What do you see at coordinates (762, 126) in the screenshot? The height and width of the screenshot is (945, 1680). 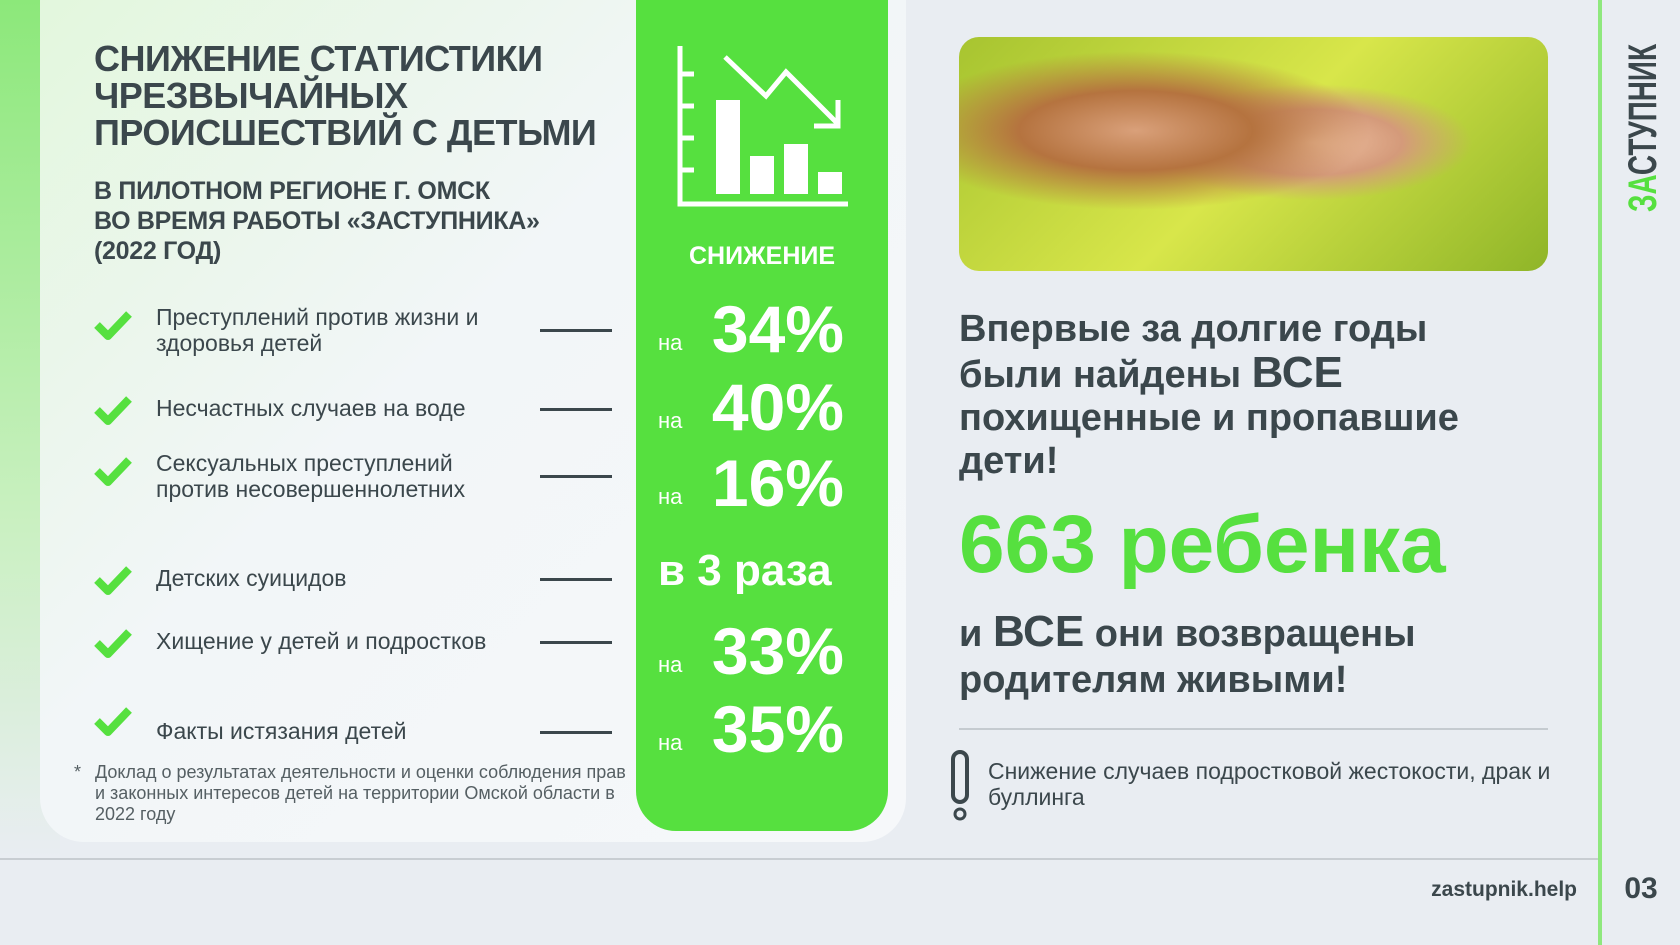 I see `chart-decline-icon` at bounding box center [762, 126].